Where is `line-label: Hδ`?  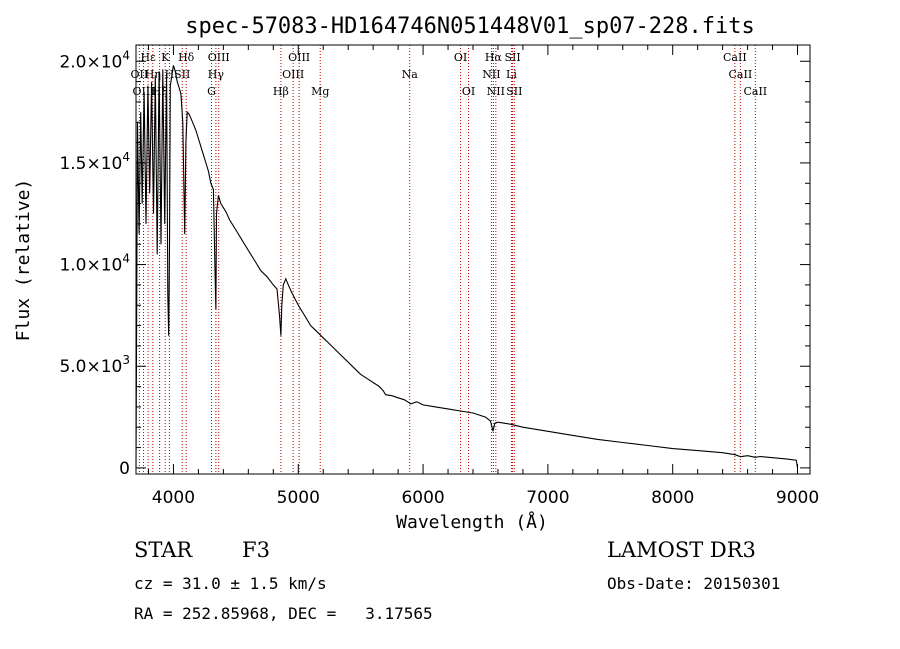
line-label: Hδ is located at coordinates (186, 57).